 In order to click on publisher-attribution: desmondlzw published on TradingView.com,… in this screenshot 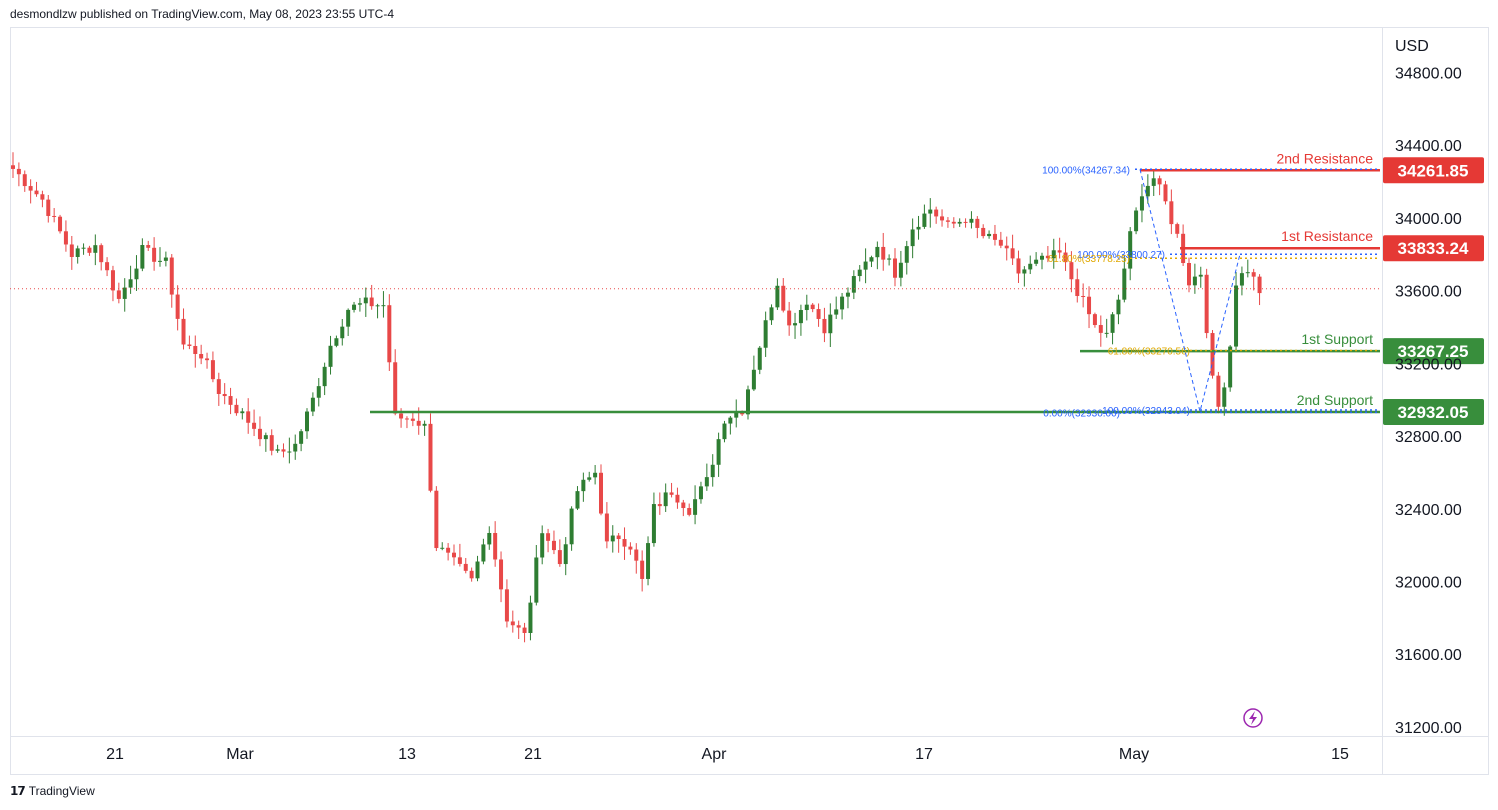, I will do `click(202, 14)`.